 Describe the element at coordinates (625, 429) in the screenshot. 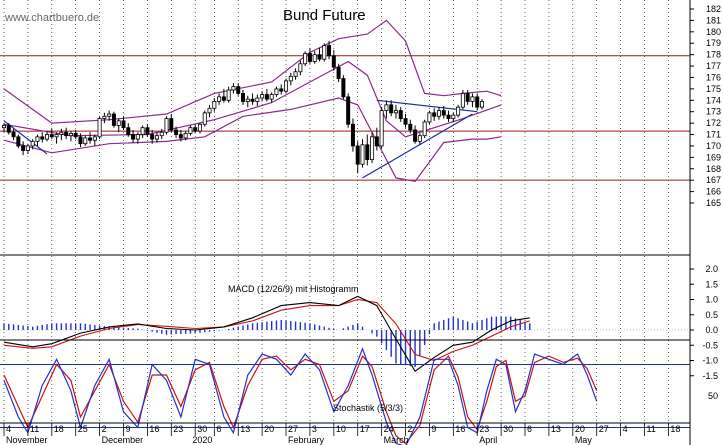

I see `x-tick-label-129: 4` at that location.